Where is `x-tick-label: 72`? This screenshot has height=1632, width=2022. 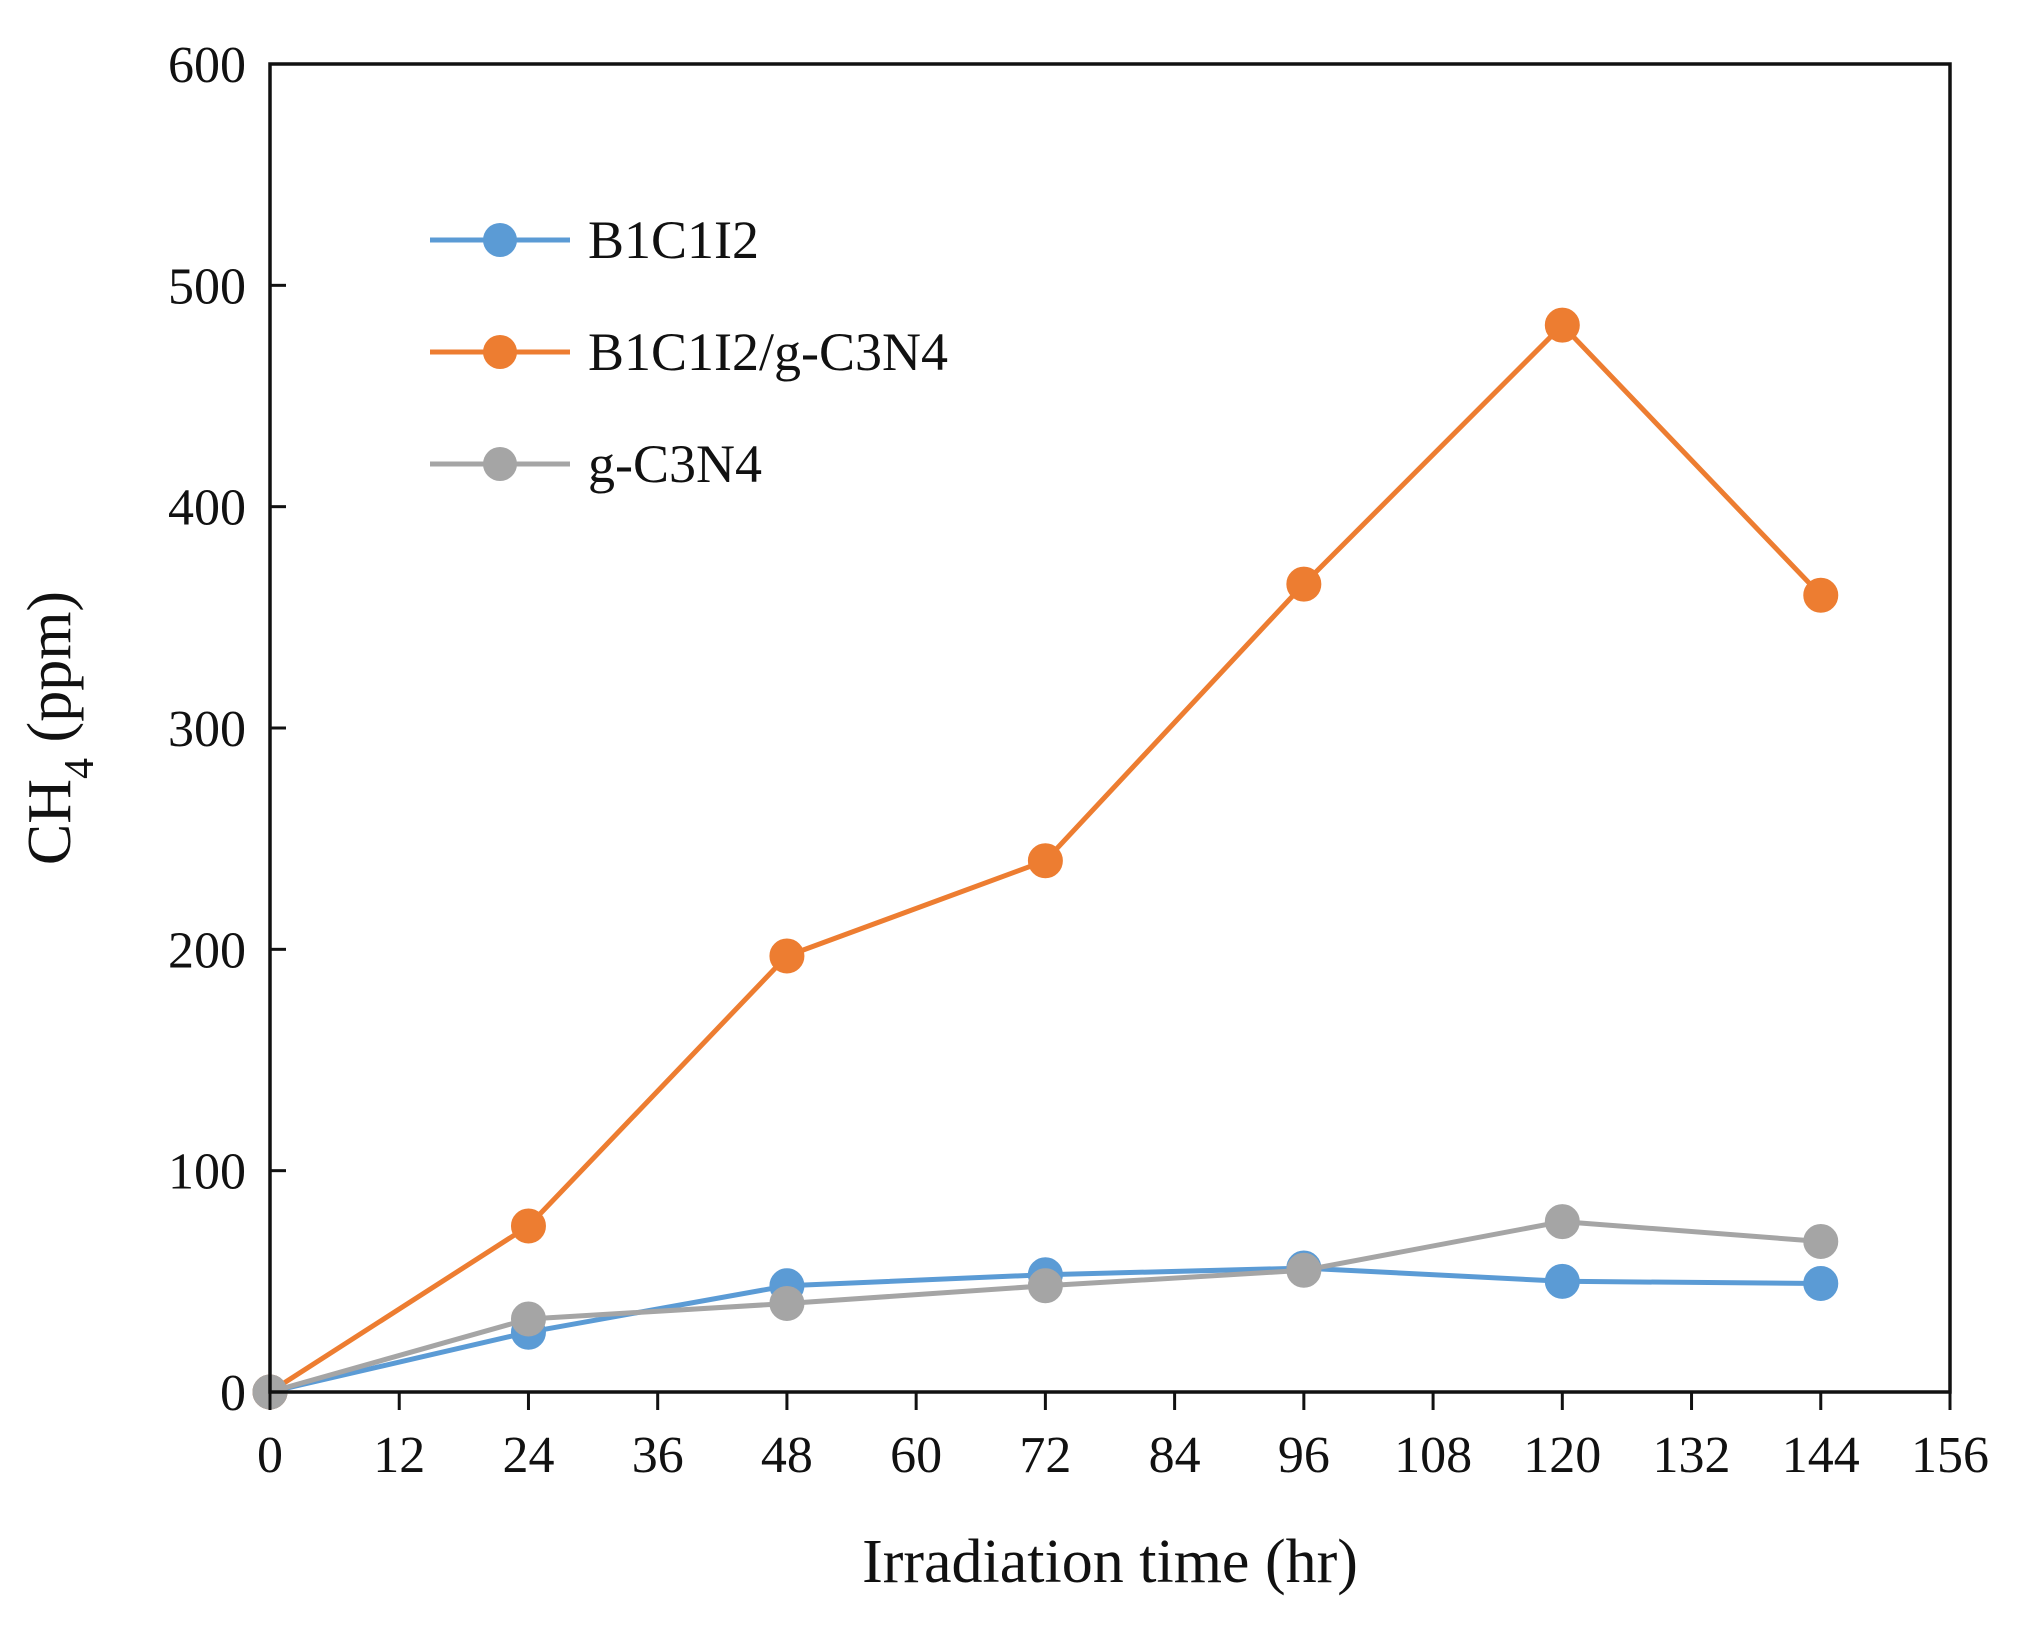 x-tick-label: 72 is located at coordinates (1045, 1455).